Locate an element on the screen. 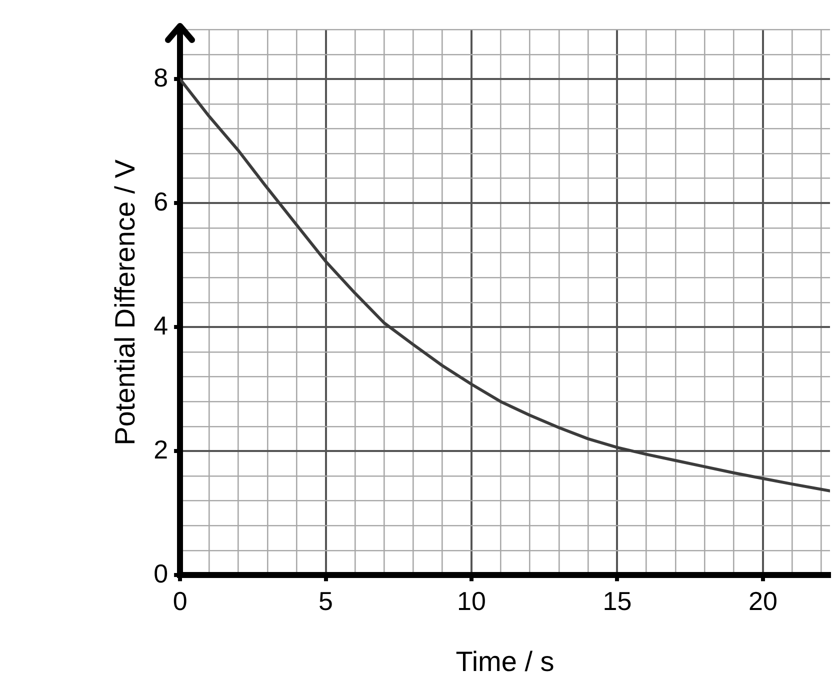 The image size is (840, 700). x-axis-title: Time / s is located at coordinates (505, 661).